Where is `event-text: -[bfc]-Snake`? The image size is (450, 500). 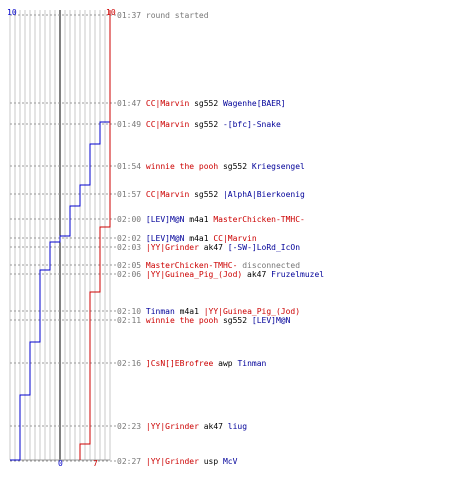
event-text: -[bfc]-Snake is located at coordinates (251, 124).